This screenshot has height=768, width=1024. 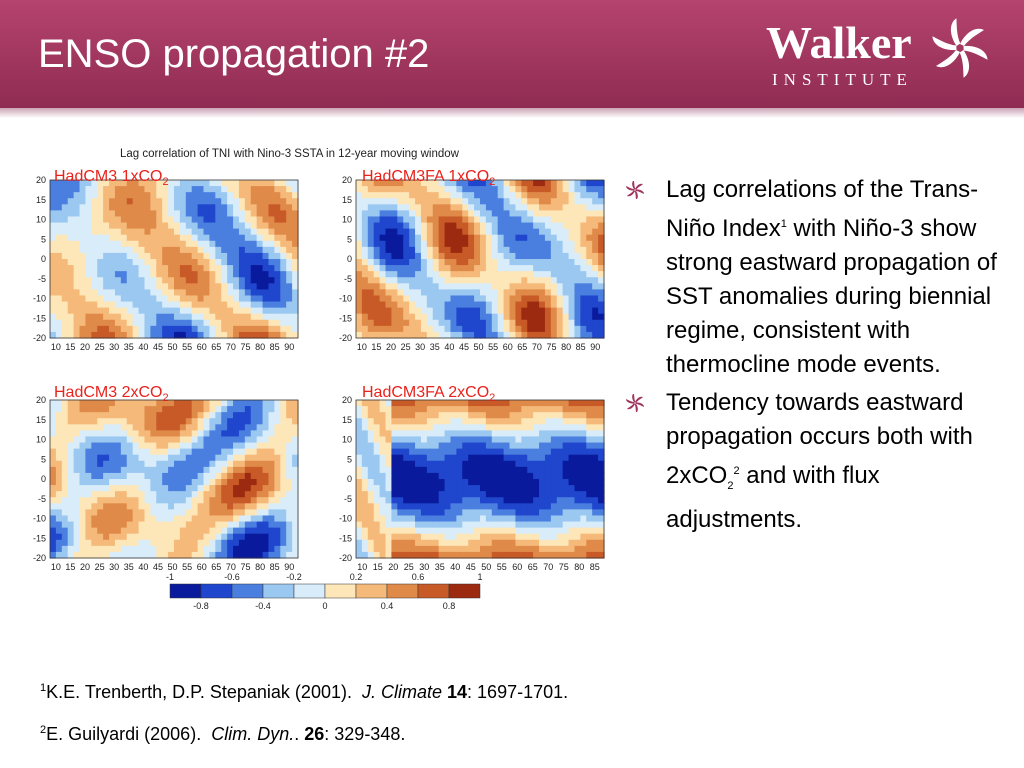 I want to click on x-tick-label: 55, so click(x=502, y=567).